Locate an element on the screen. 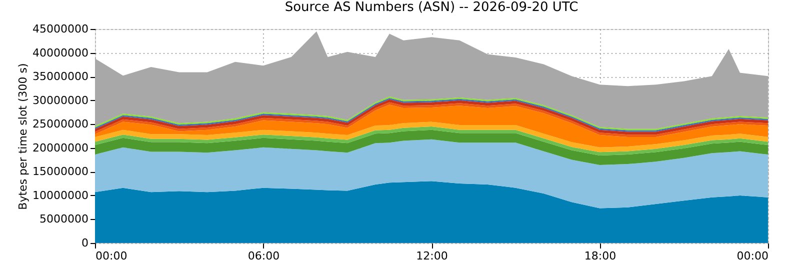 The height and width of the screenshot is (267, 790). y-axis-title: Bytes per time slot (300 s) is located at coordinates (23, 136).